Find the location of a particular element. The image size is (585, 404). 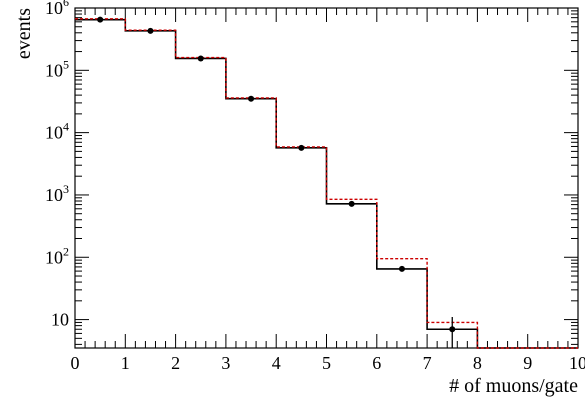

x-tick-label: 3 is located at coordinates (225, 363).